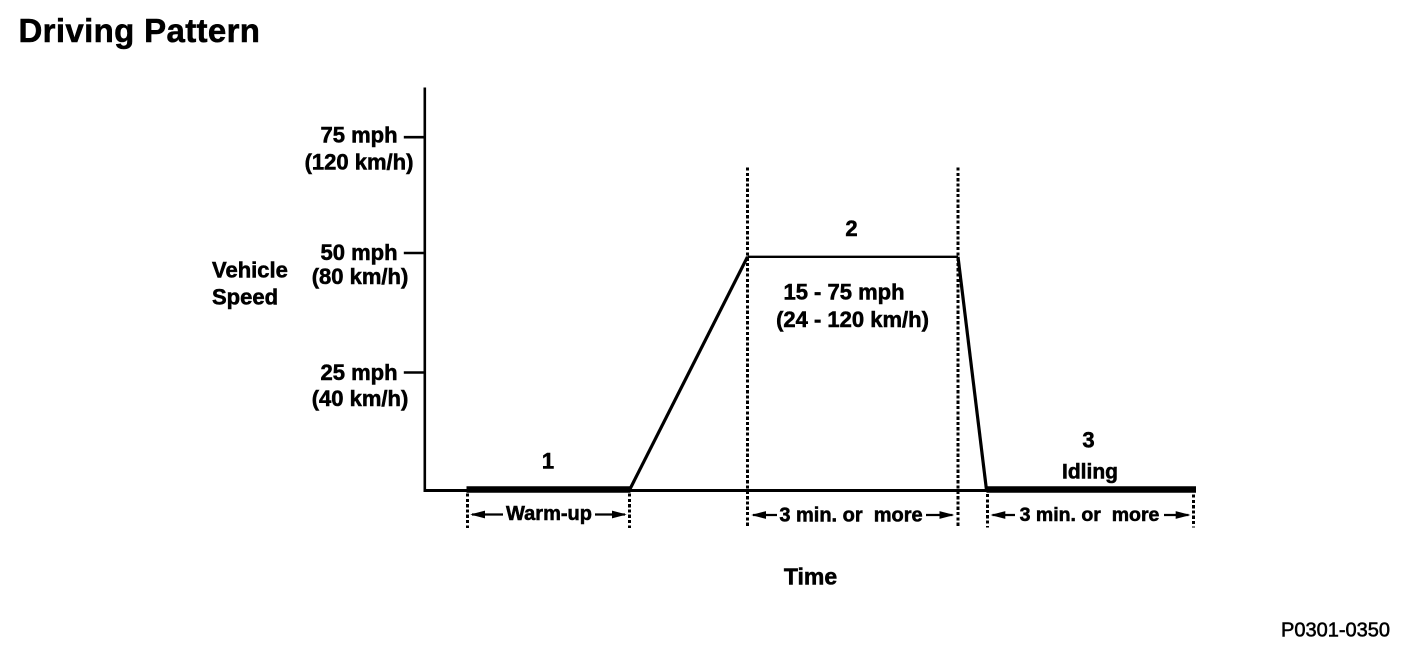 This screenshot has width=1408, height=652. What do you see at coordinates (245, 297) in the screenshot?
I see `svg-text: Speed` at bounding box center [245, 297].